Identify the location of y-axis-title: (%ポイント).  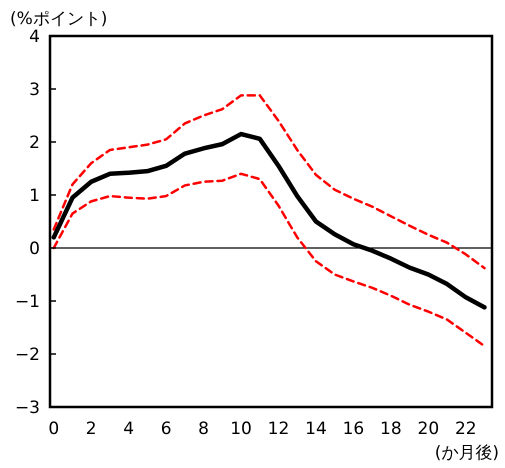
(59, 19).